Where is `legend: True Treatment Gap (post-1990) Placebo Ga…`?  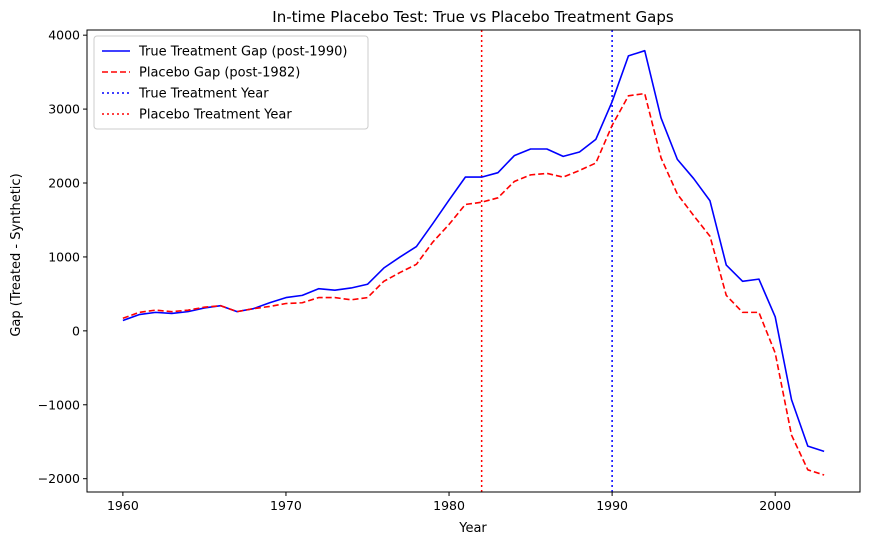
legend: True Treatment Gap (post-1990) Placebo Ga… is located at coordinates (231, 82).